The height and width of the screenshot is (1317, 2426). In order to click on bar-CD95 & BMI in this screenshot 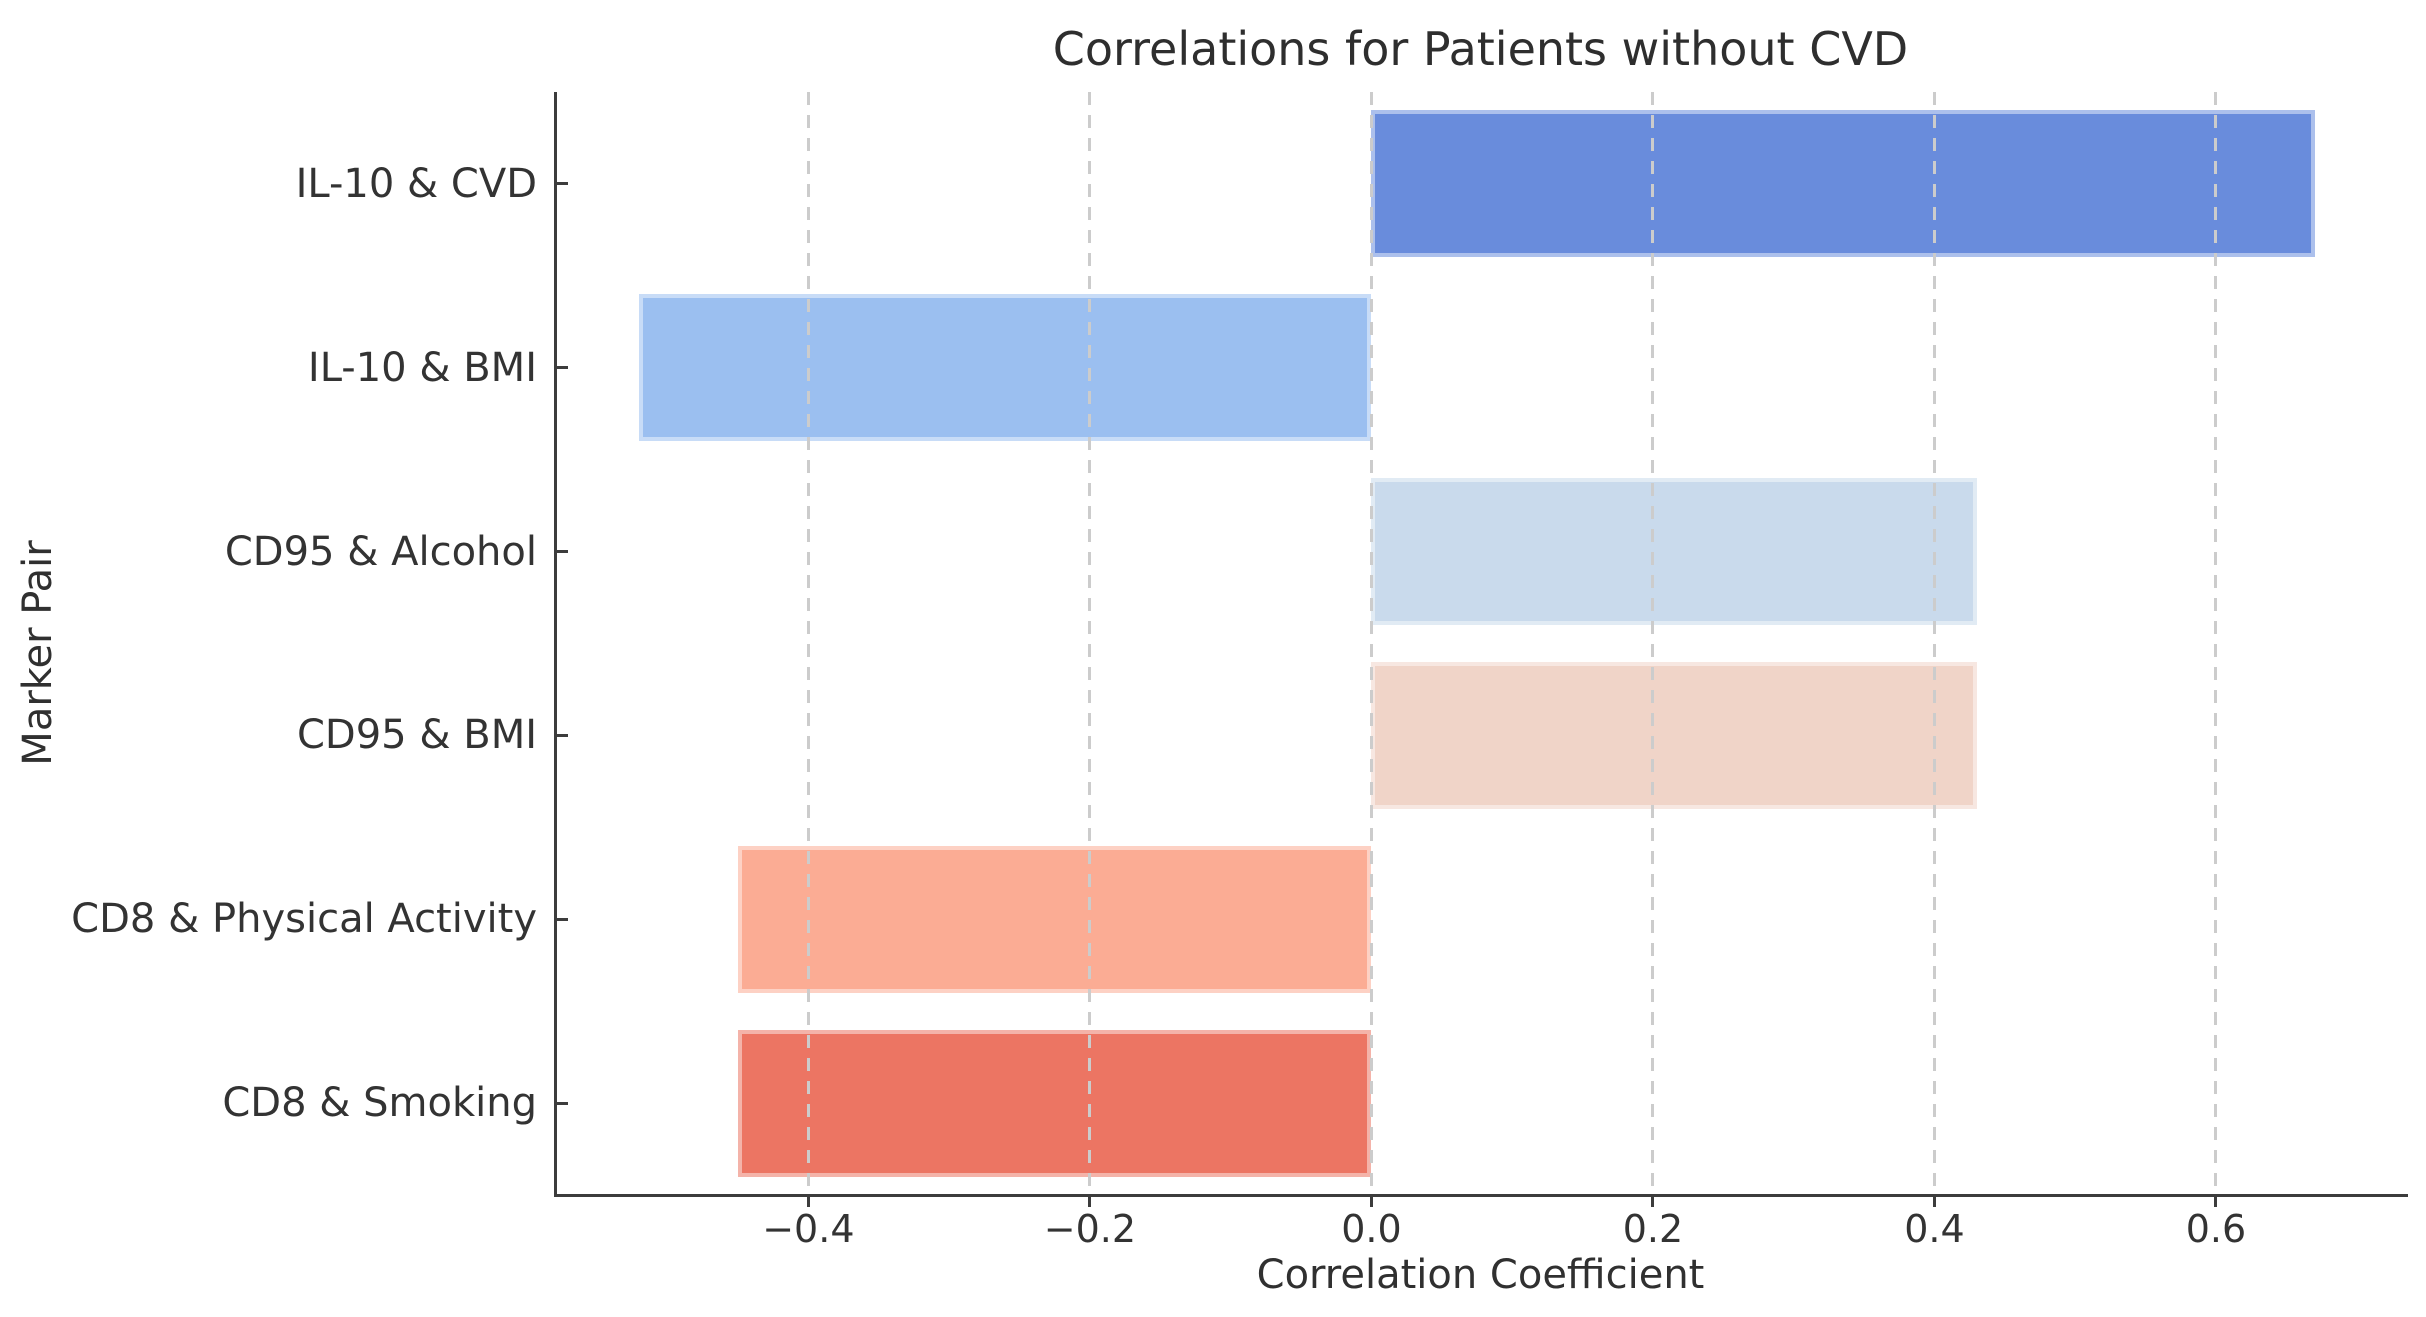, I will do `click(1674, 735)`.